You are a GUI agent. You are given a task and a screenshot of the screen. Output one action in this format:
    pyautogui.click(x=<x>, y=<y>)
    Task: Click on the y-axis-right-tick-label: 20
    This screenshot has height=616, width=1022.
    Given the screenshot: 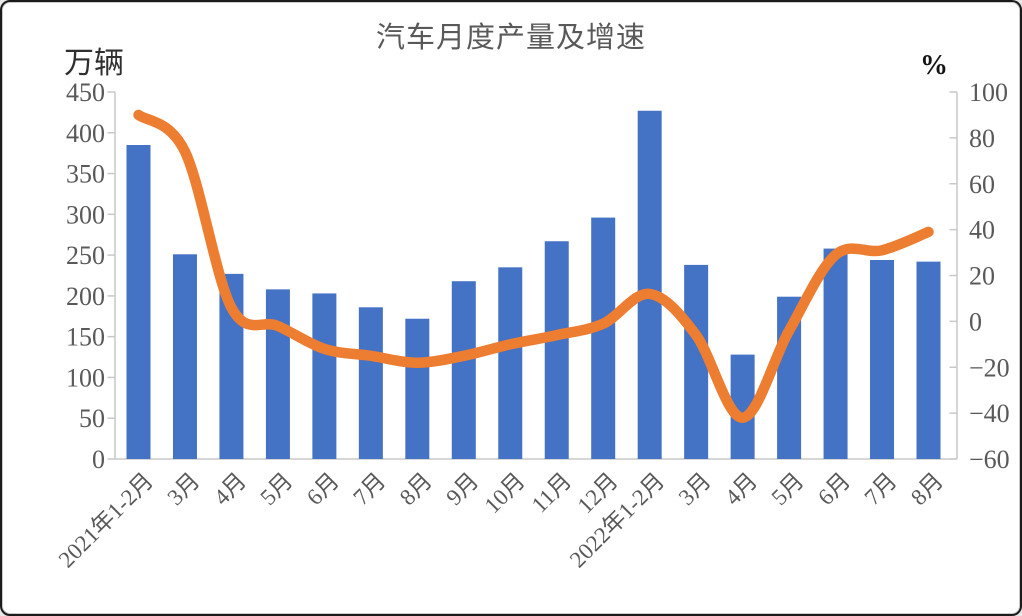 What is the action you would take?
    pyautogui.click(x=982, y=276)
    